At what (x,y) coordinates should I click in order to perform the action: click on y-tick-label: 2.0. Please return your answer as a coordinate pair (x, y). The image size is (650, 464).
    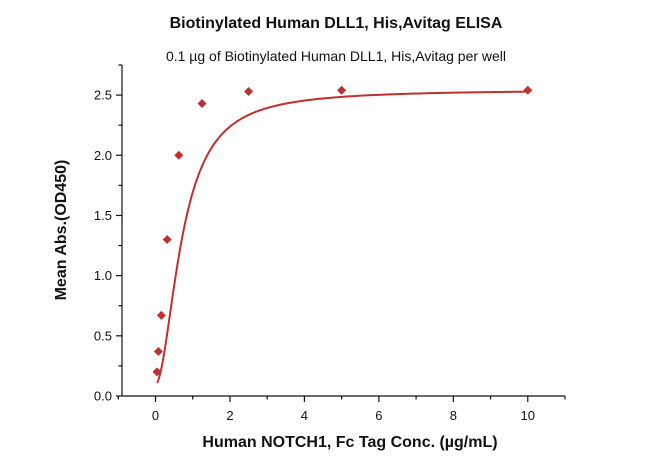
    Looking at the image, I should click on (103, 155).